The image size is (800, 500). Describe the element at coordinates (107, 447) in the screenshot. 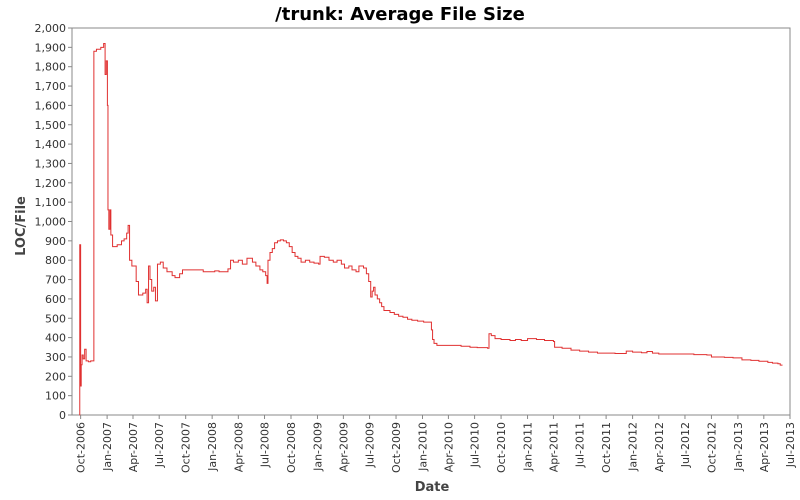

I see `x-tick-label: Jan-2007` at that location.